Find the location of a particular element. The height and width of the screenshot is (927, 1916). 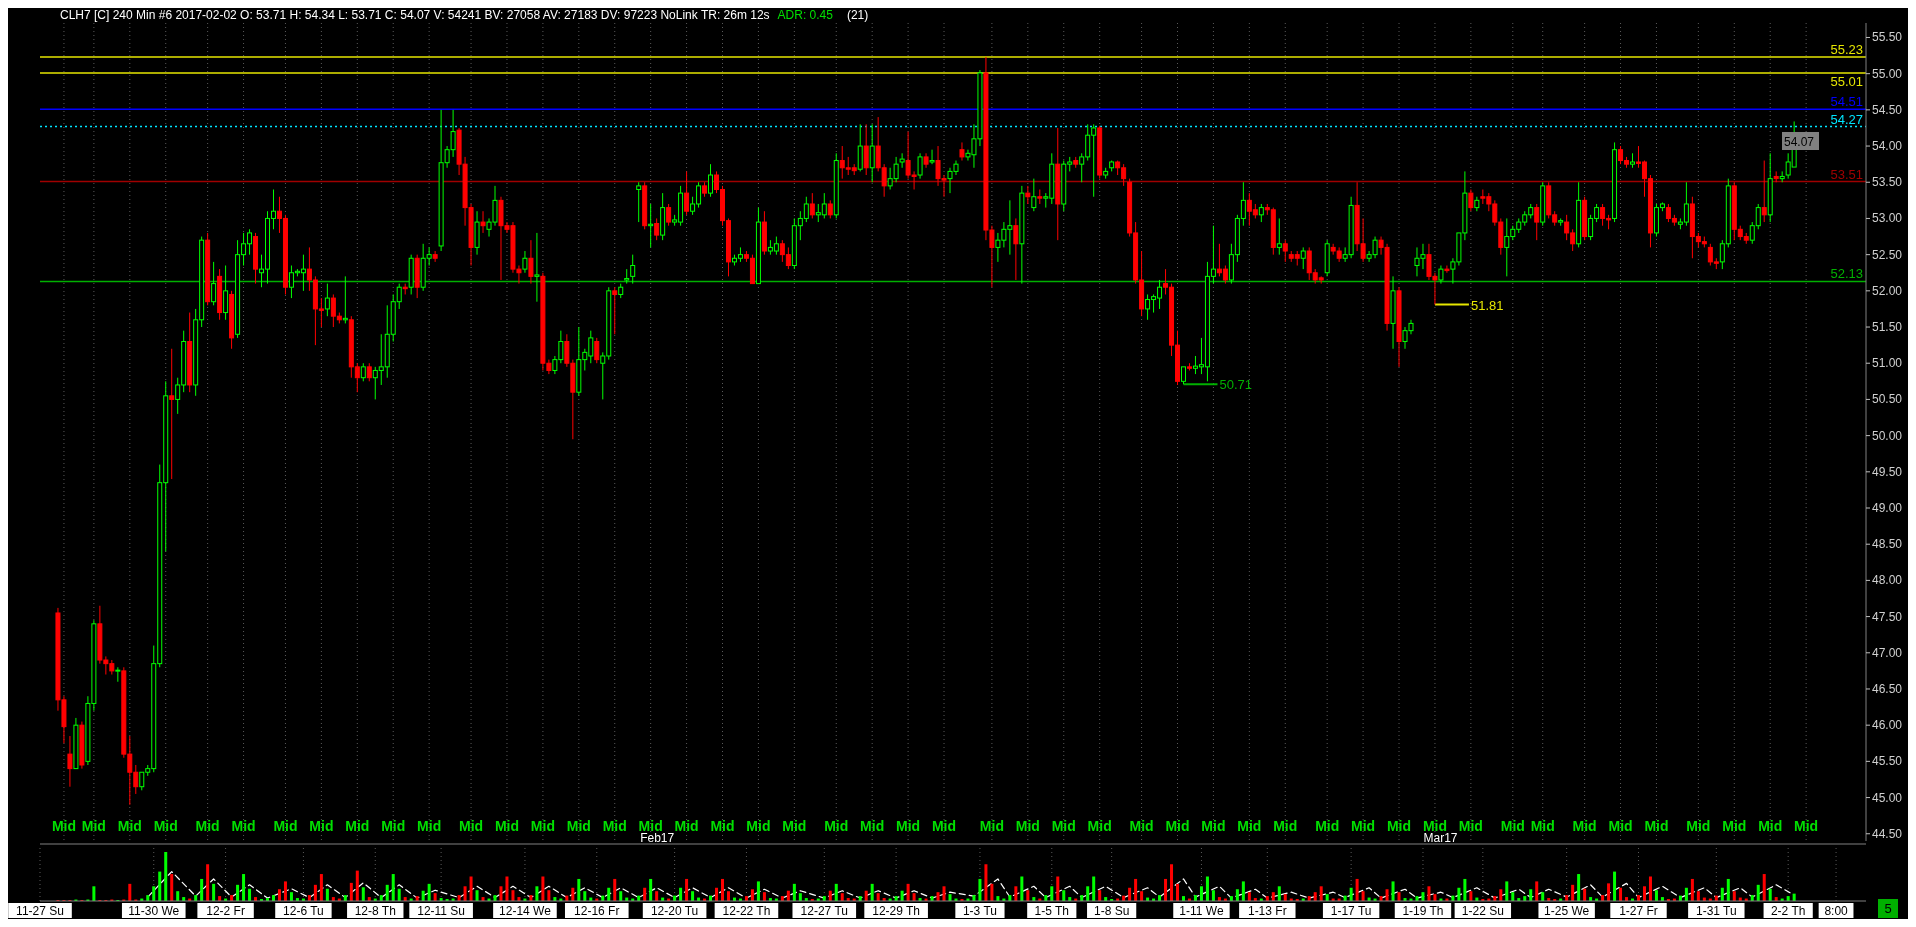

y-tick-label: 47.00 is located at coordinates (1887, 652).